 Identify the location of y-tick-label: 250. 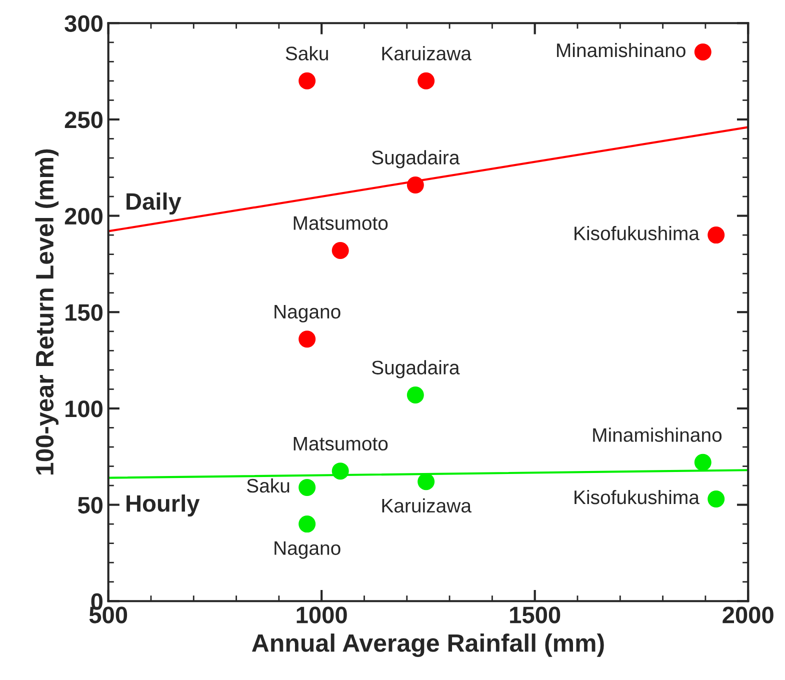
(83, 120).